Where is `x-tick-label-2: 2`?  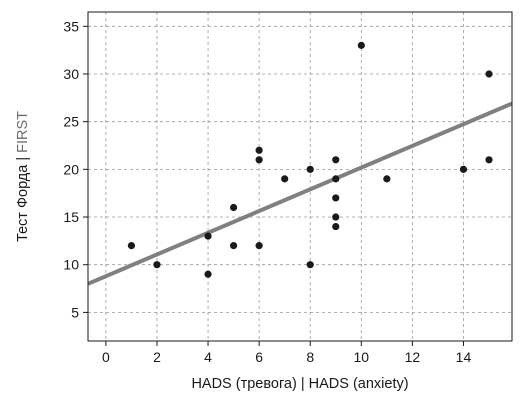 x-tick-label-2: 2 is located at coordinates (157, 357).